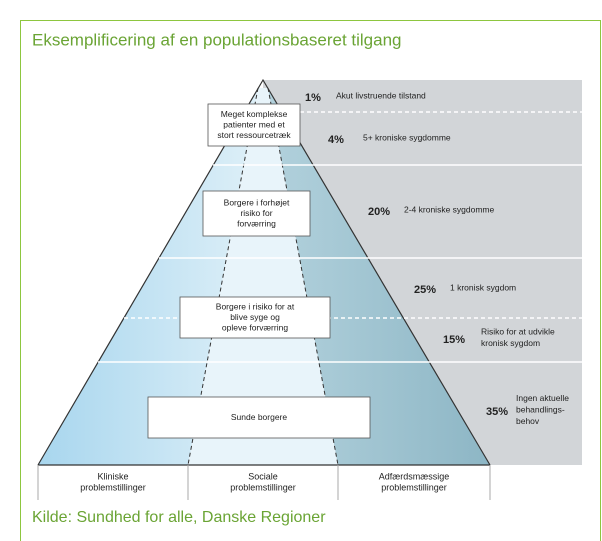 This screenshot has height=541, width=602. I want to click on tier-description: 5+ kroniske sygdomme, so click(407, 137).